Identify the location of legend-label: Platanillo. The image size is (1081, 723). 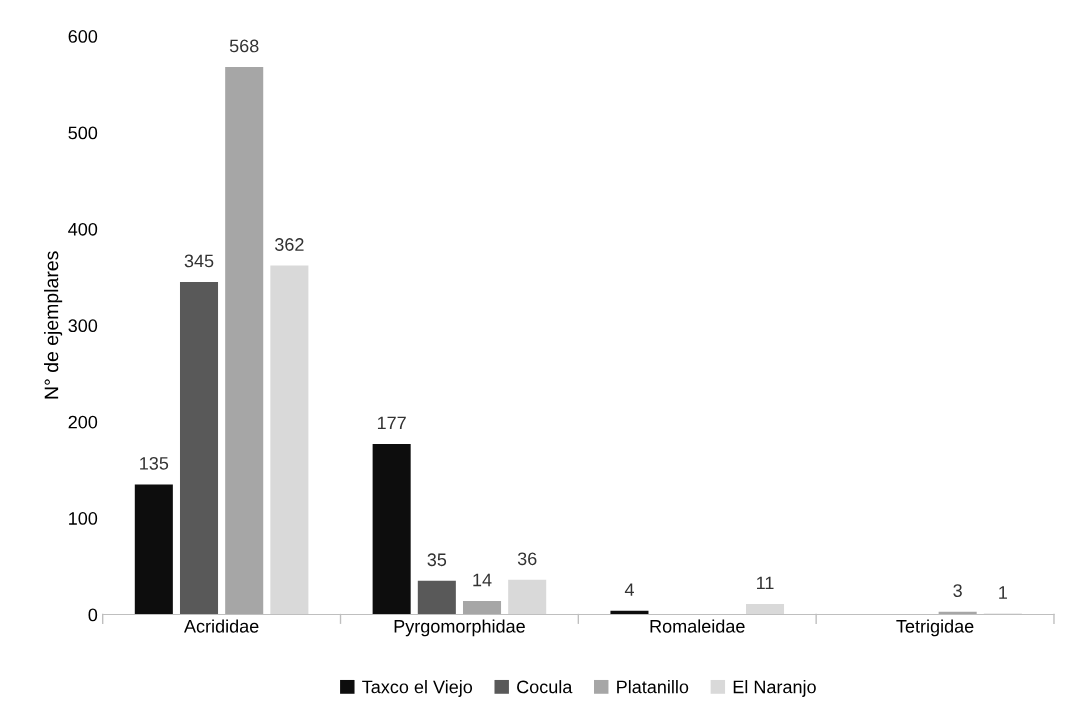
(653, 687).